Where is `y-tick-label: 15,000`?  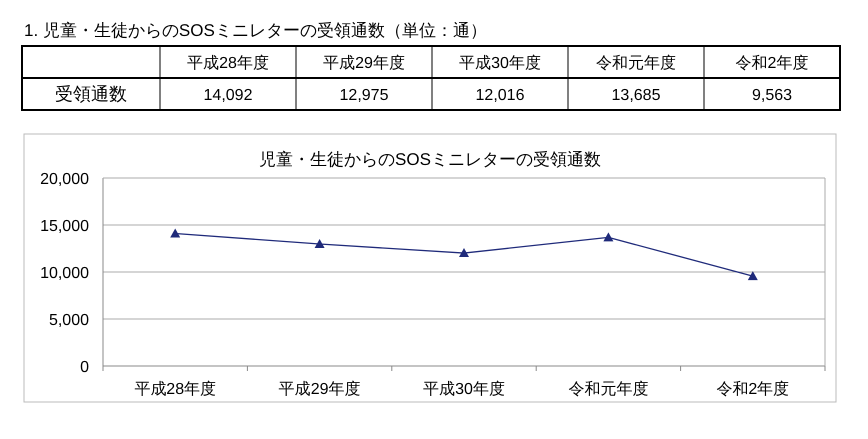 y-tick-label: 15,000 is located at coordinates (65, 226).